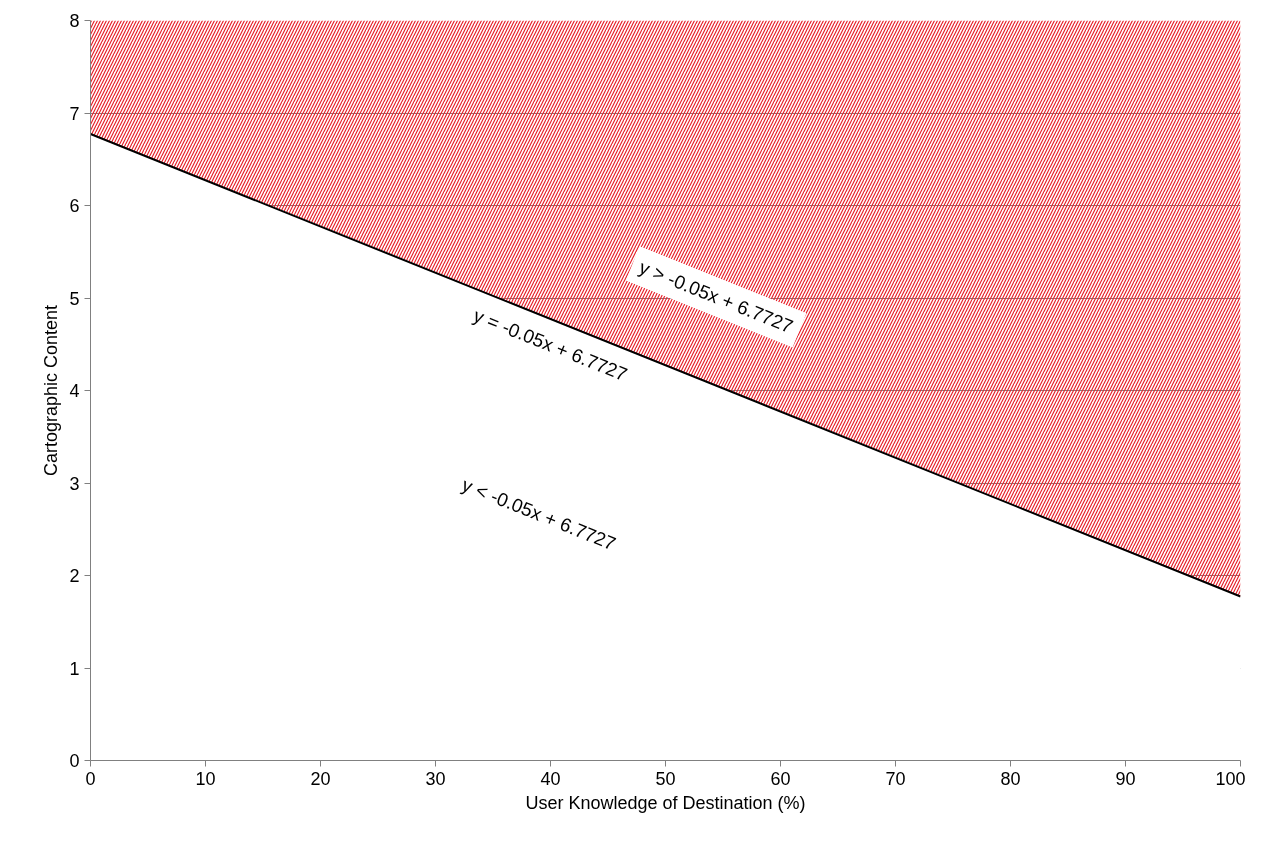 This screenshot has height=862, width=1284. What do you see at coordinates (1125, 778) in the screenshot?
I see `x-tick-label: 90` at bounding box center [1125, 778].